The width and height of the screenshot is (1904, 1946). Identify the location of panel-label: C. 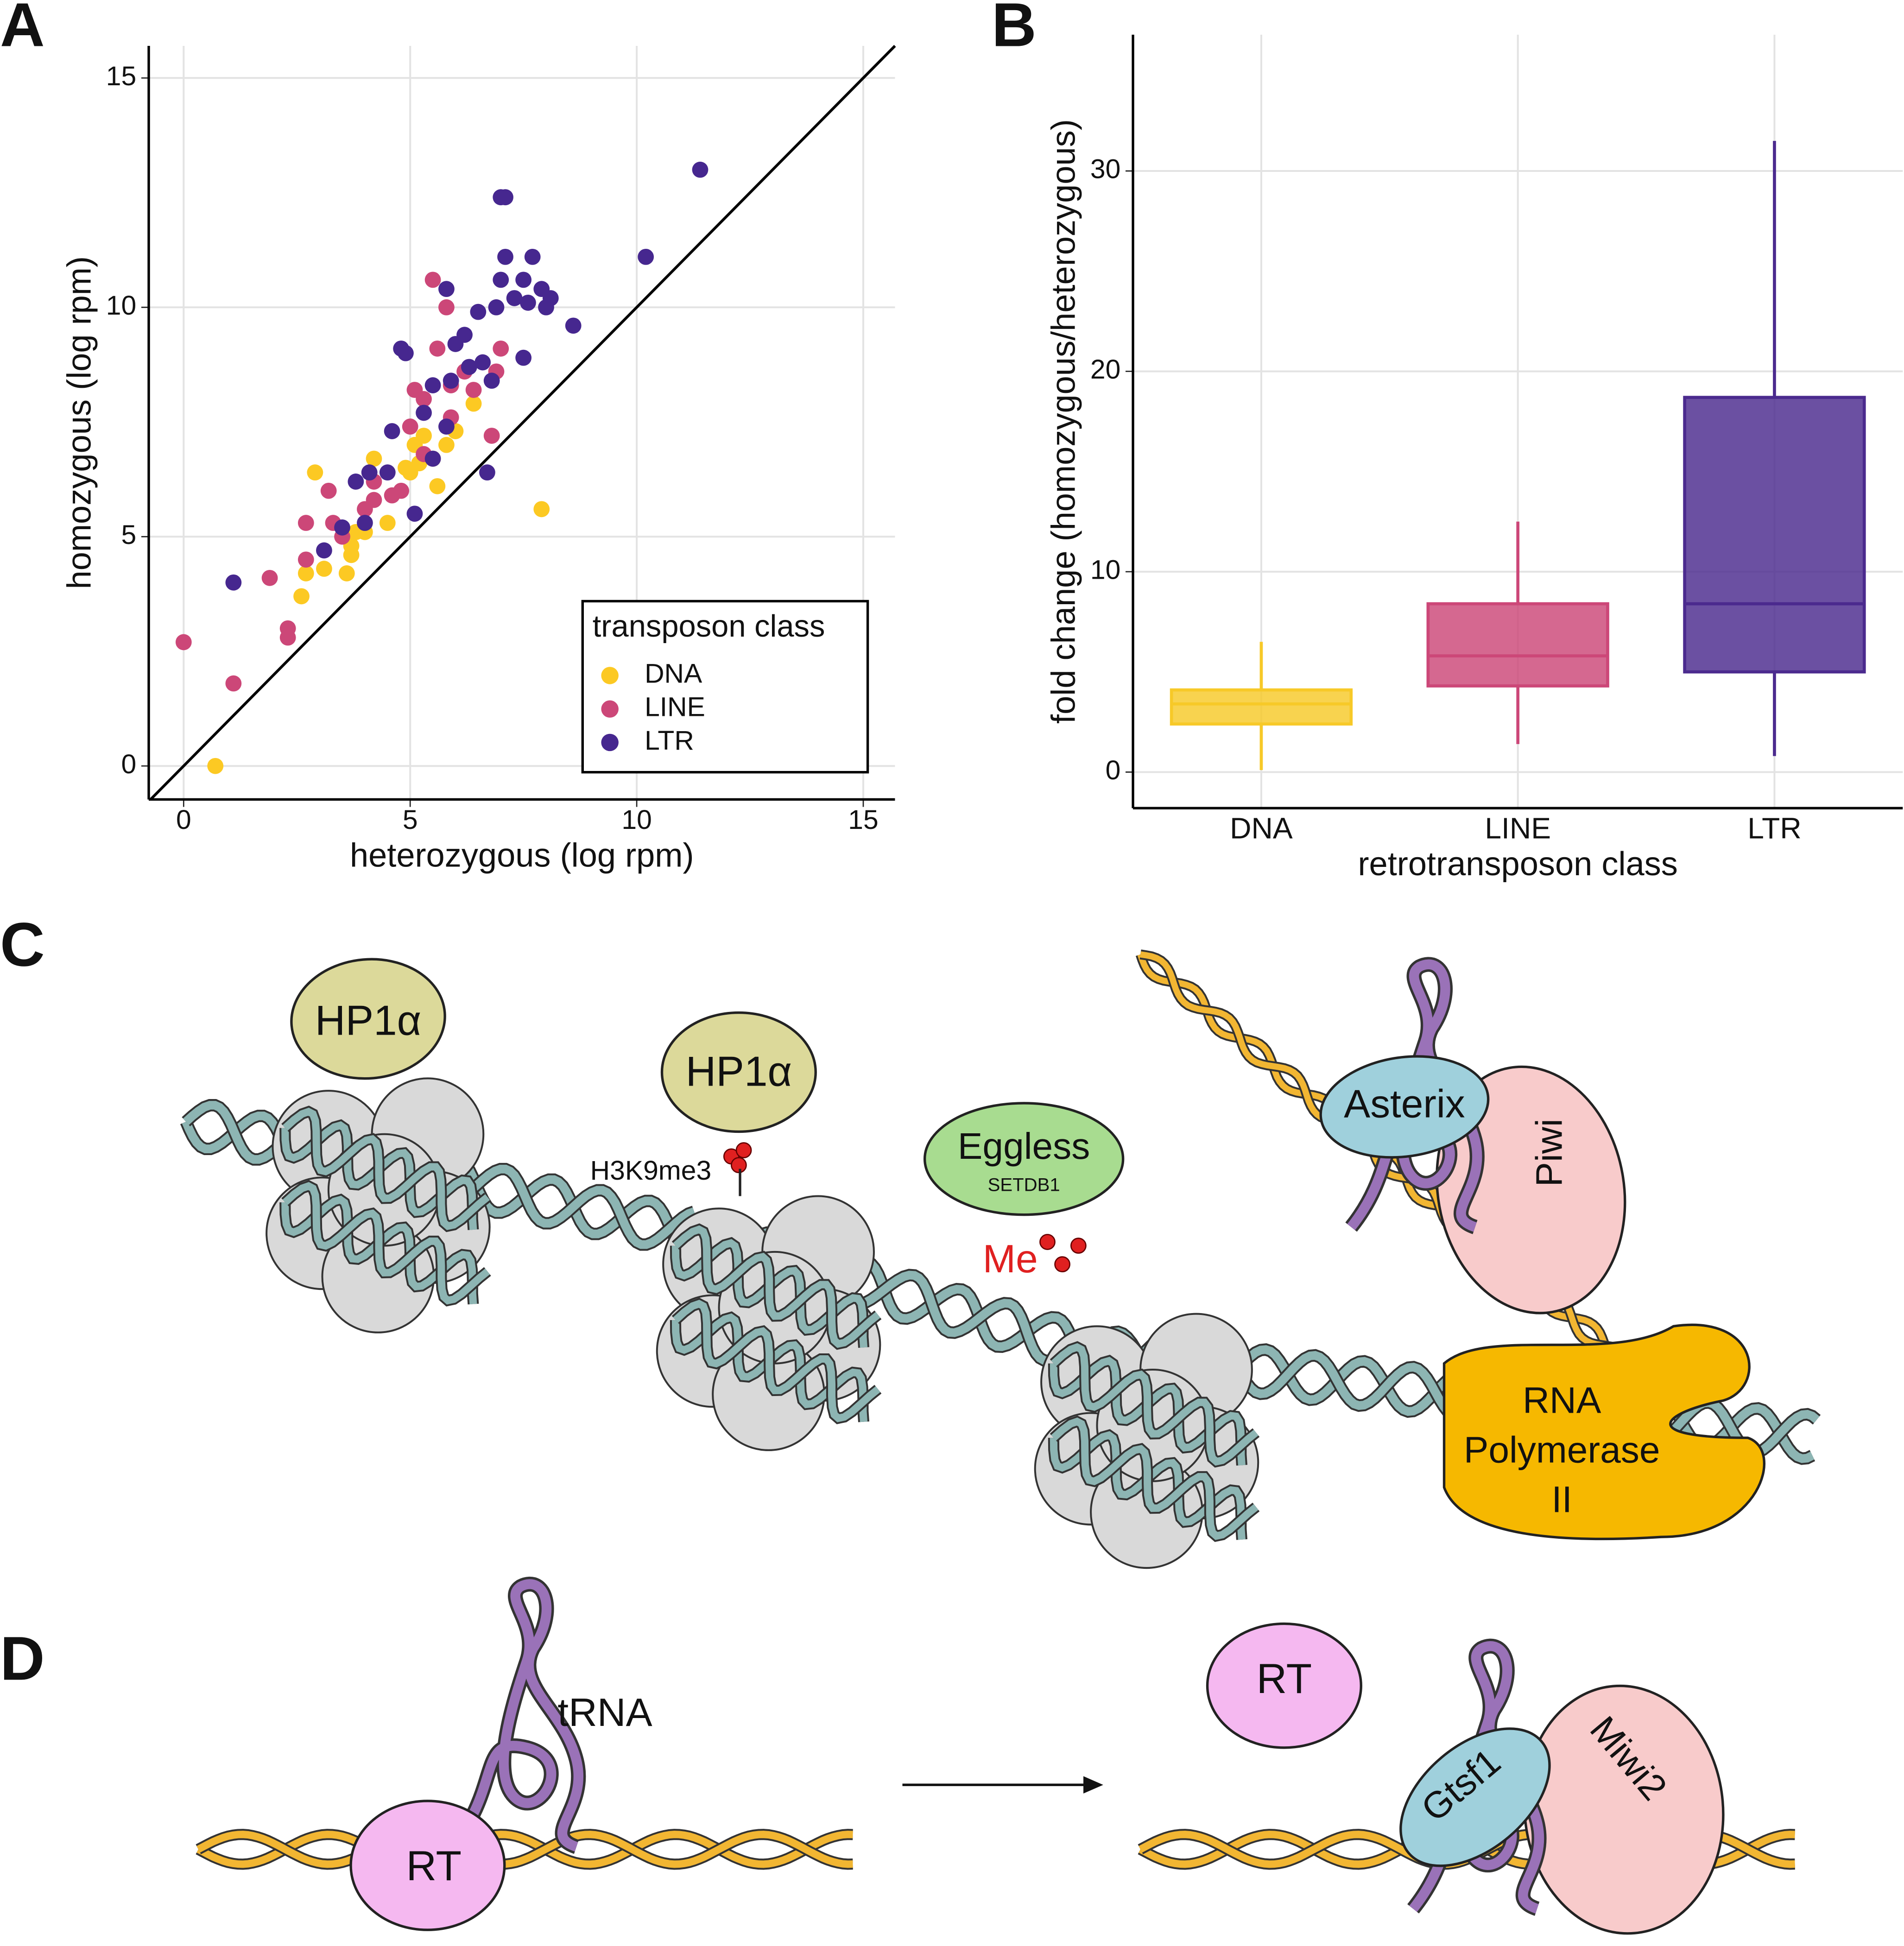
(23, 944).